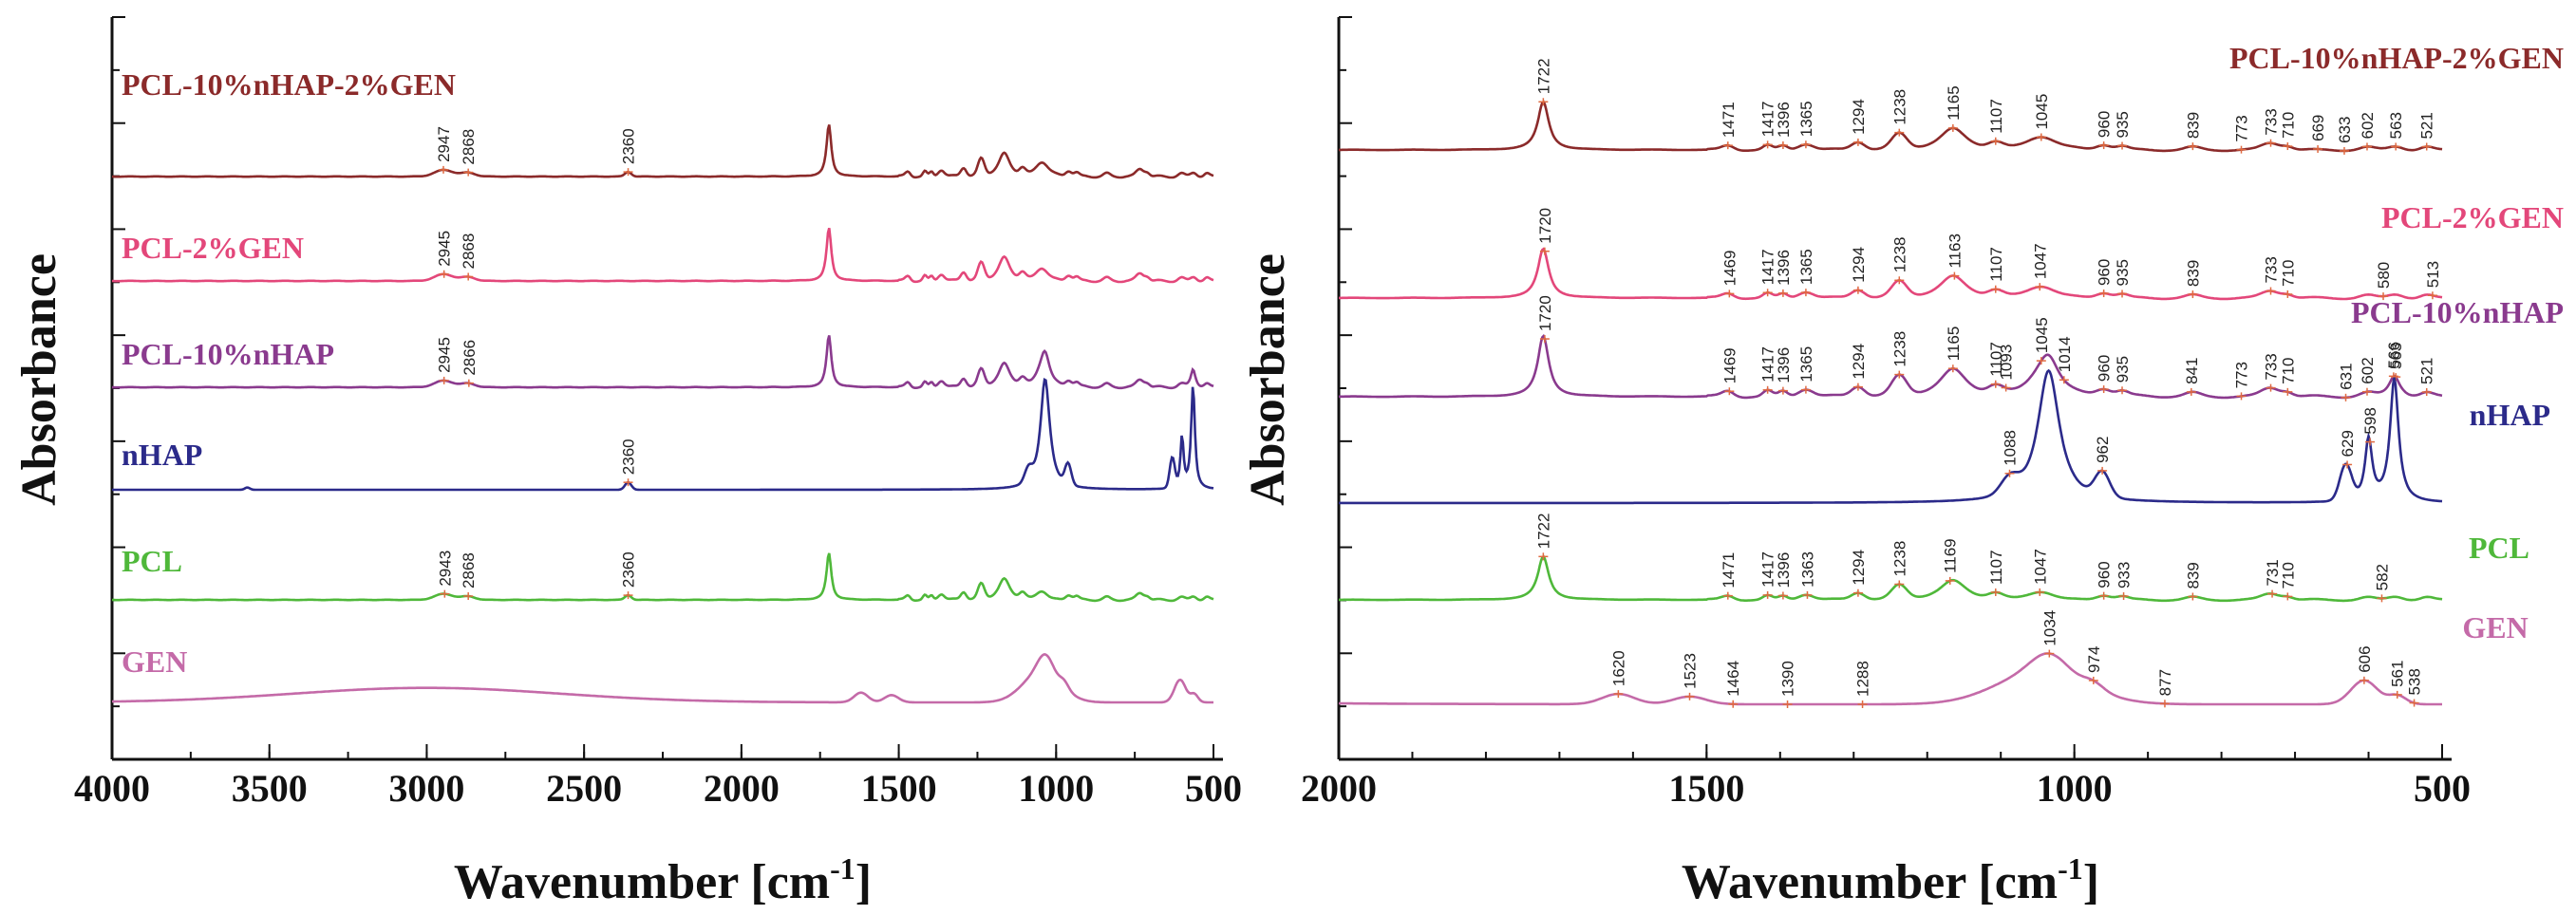 The height and width of the screenshot is (915, 2576). Describe the element at coordinates (2345, 130) in the screenshot. I see `peak-label: 633` at that location.